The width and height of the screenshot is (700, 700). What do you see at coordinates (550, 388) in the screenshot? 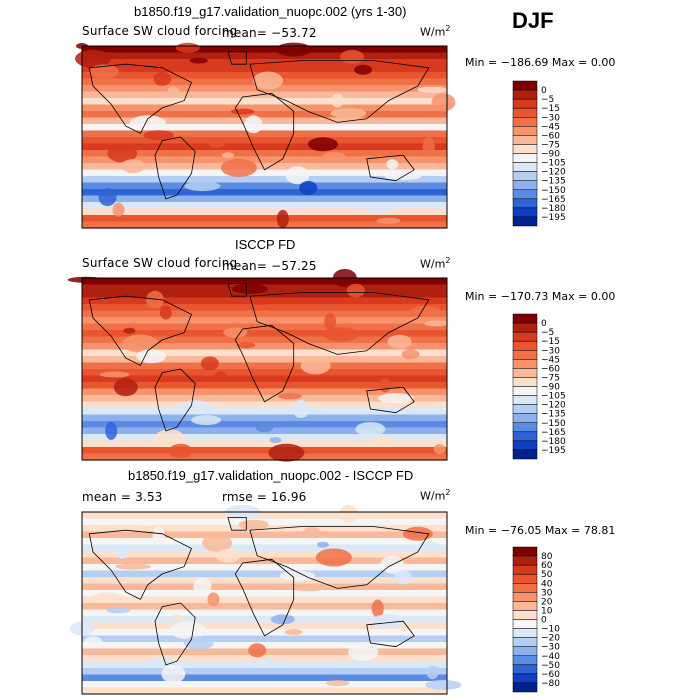
I see `colorbar-label: −90` at bounding box center [550, 388].